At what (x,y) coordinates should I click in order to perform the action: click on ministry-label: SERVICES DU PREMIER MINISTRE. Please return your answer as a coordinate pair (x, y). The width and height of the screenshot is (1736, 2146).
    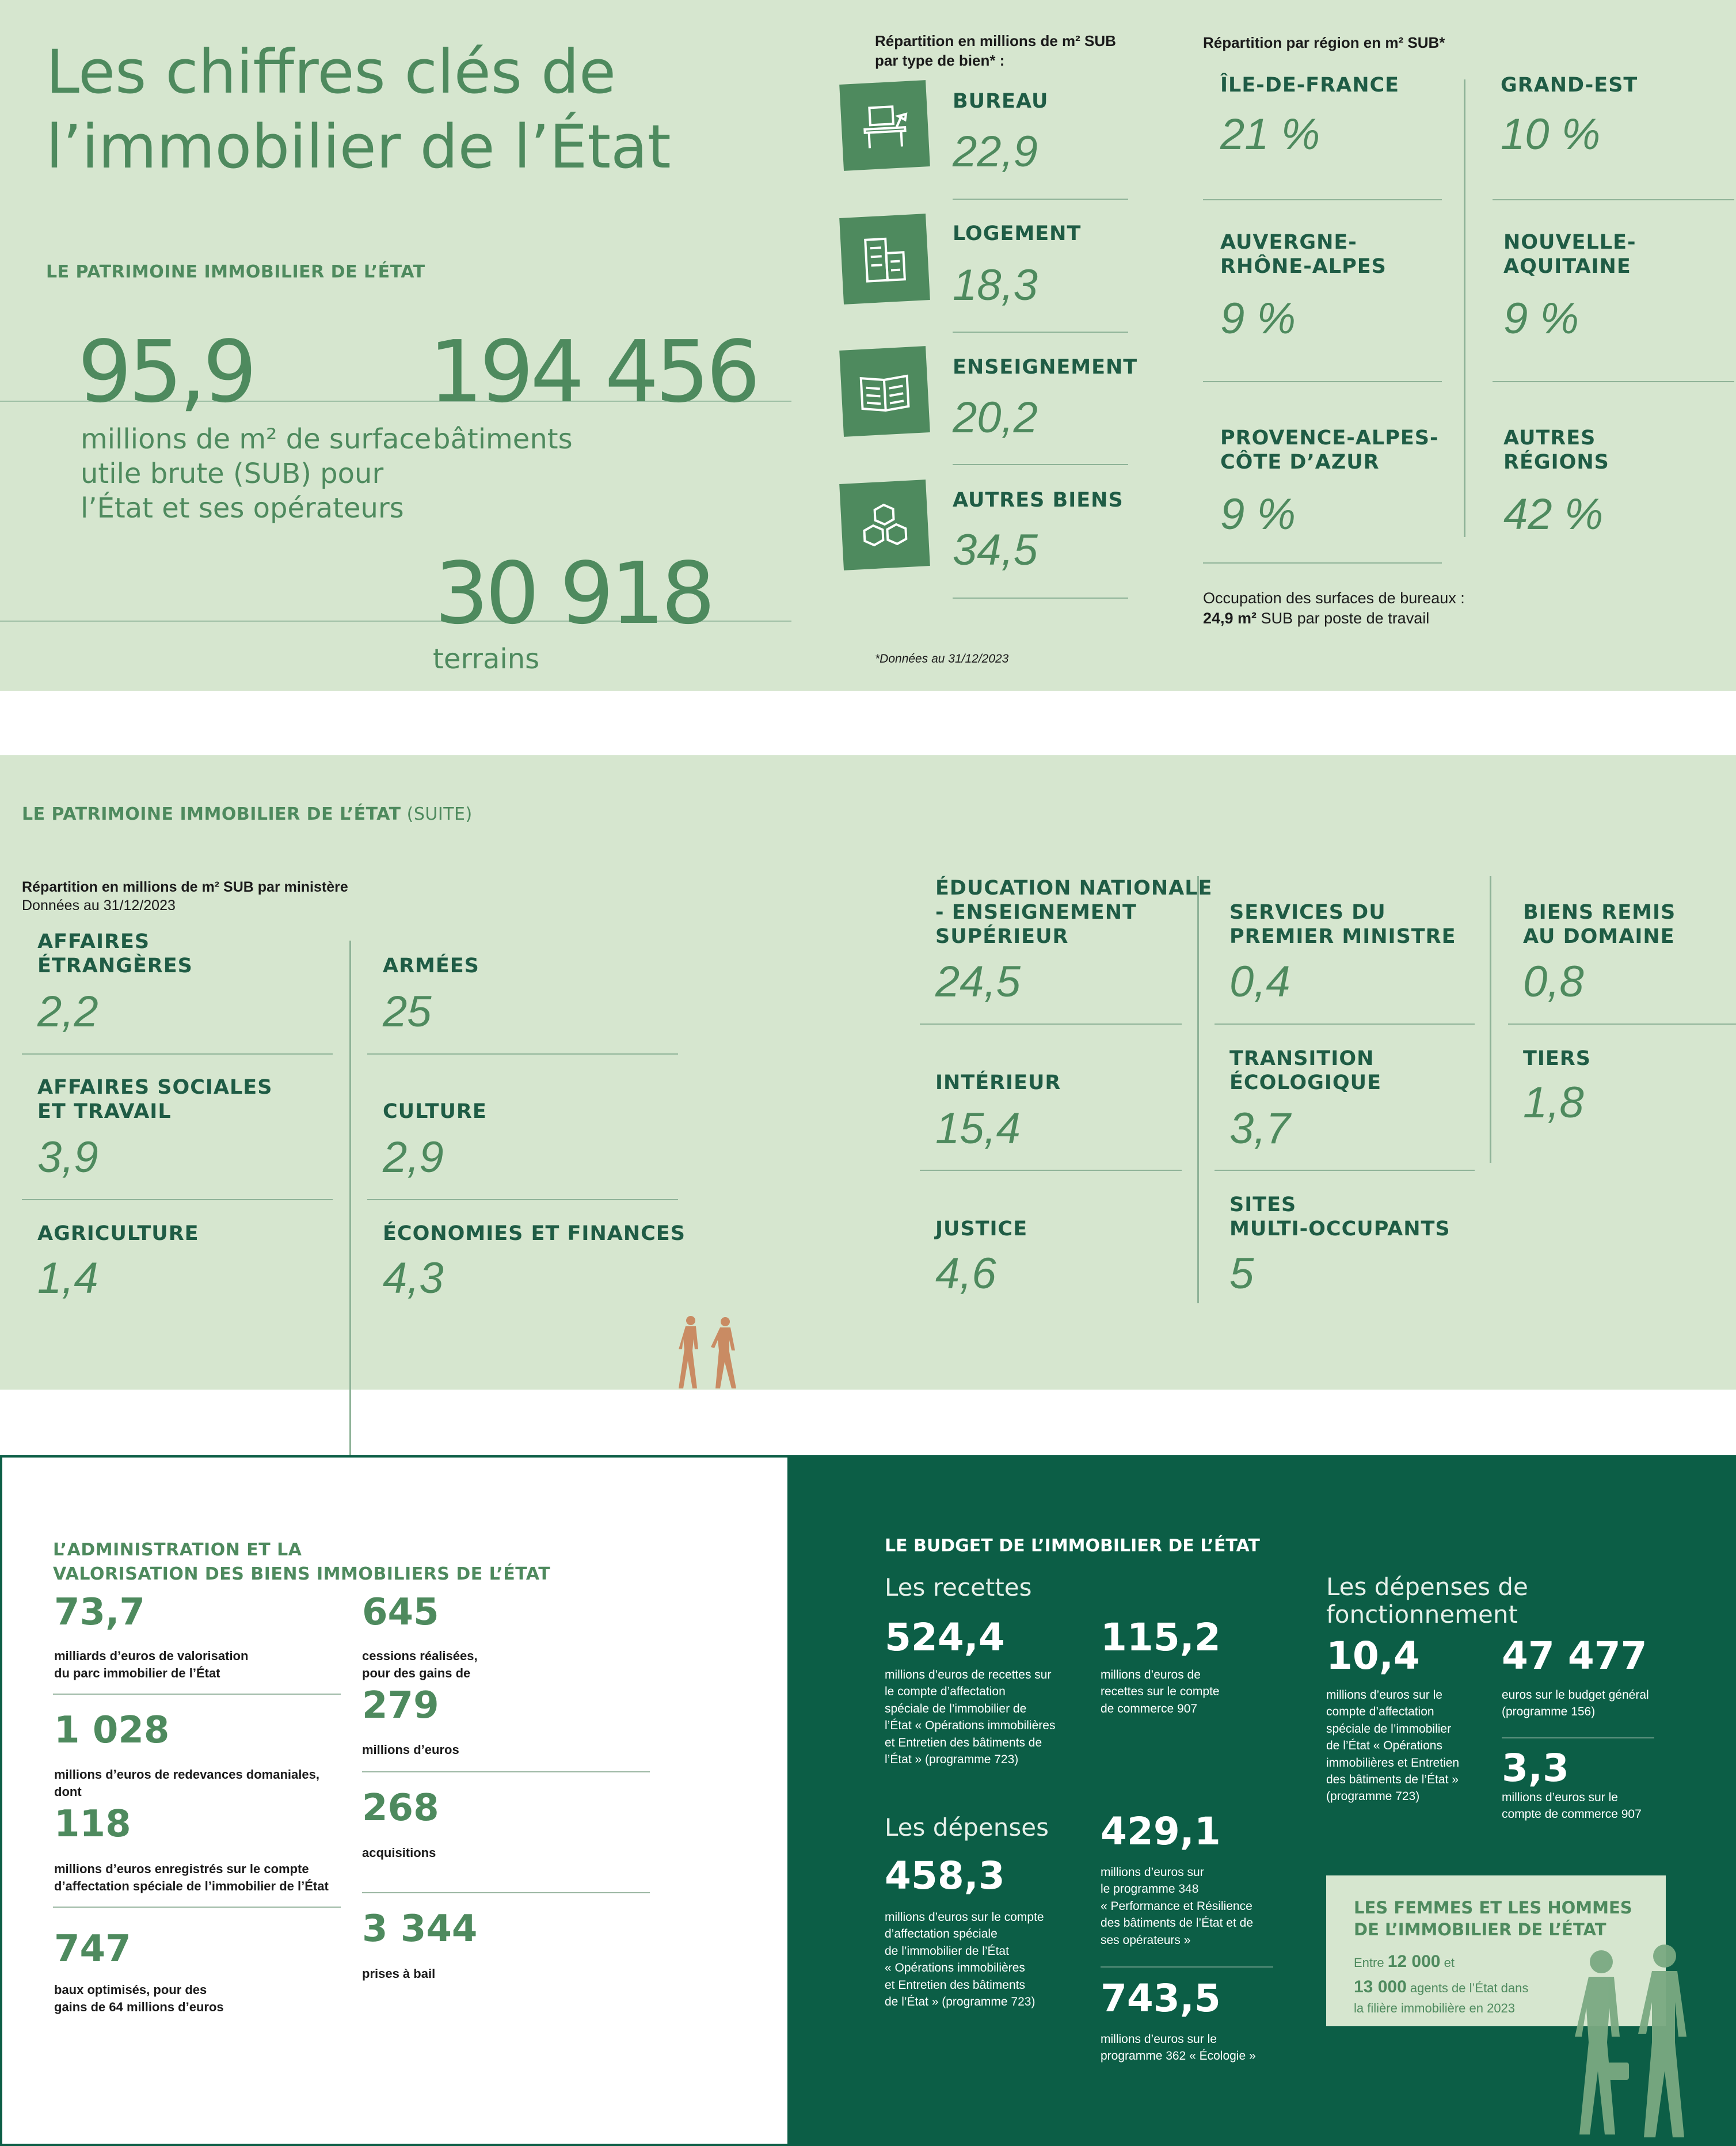
    Looking at the image, I should click on (1342, 924).